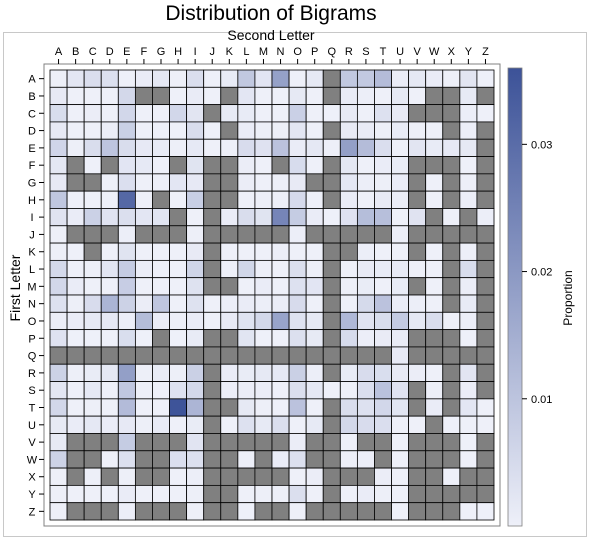 The image size is (589, 541). What do you see at coordinates (58, 234) in the screenshot?
I see `heatmap-cell-JA` at bounding box center [58, 234].